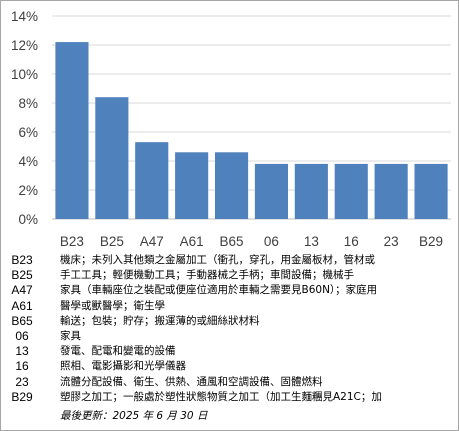 The image size is (459, 431). I want to click on legend-description: 流體分配設備、衛生、供熱、通風和空調設備、固體燃料, so click(191, 381).